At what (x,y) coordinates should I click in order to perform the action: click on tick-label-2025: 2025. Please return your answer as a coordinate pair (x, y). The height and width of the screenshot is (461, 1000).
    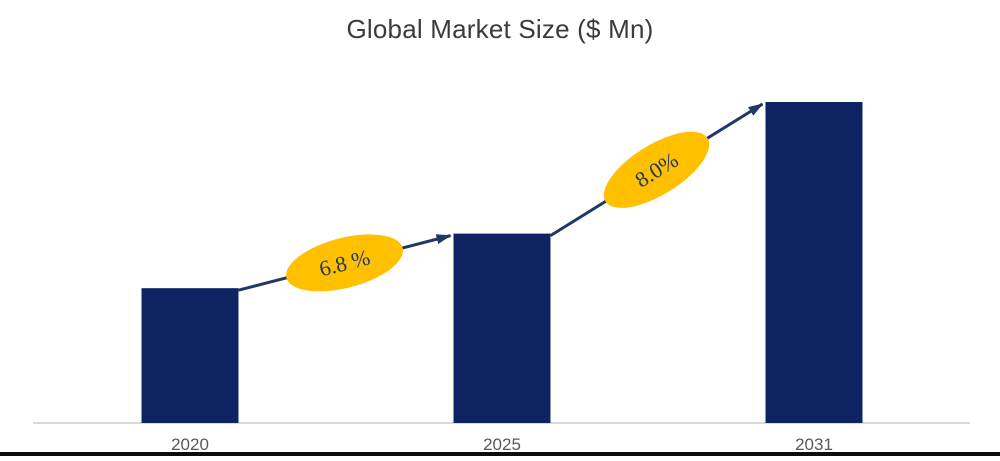
    Looking at the image, I should click on (502, 444).